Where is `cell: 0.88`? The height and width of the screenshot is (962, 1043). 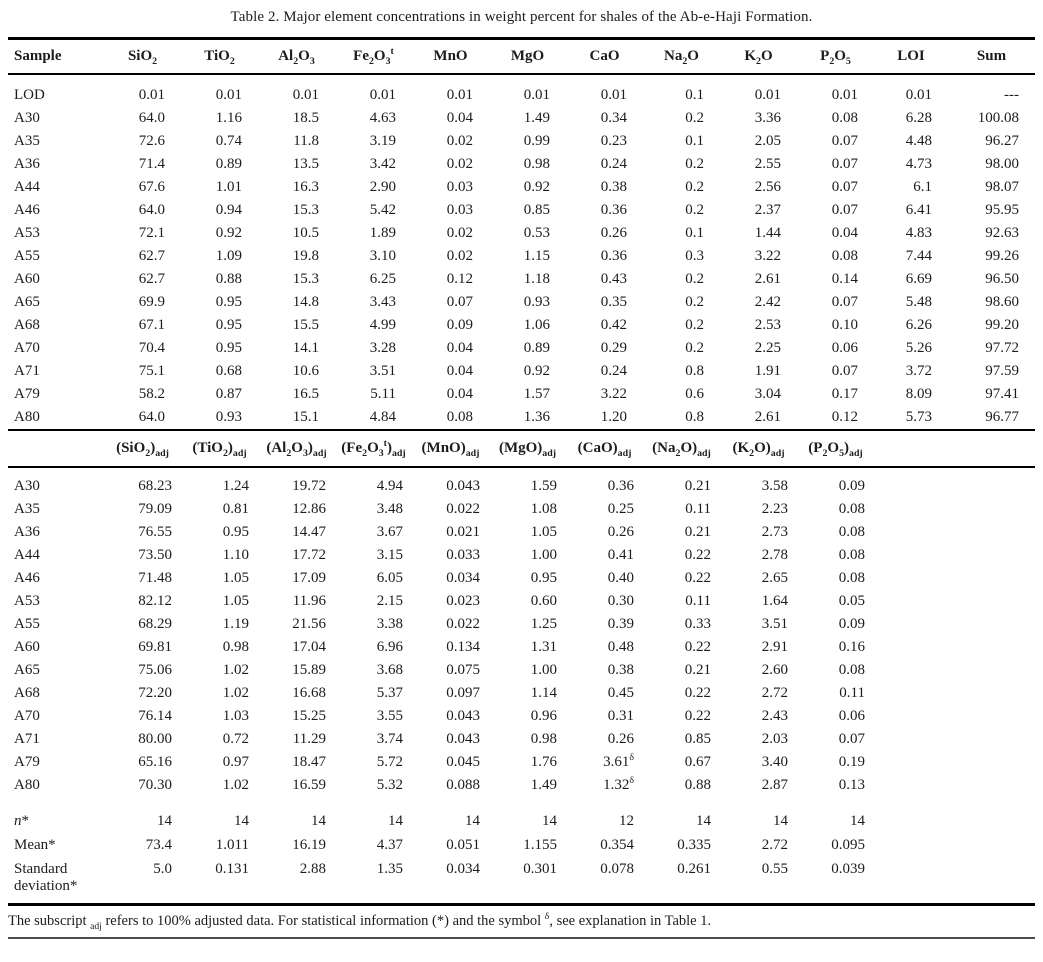
cell: 0.88 is located at coordinates (697, 785).